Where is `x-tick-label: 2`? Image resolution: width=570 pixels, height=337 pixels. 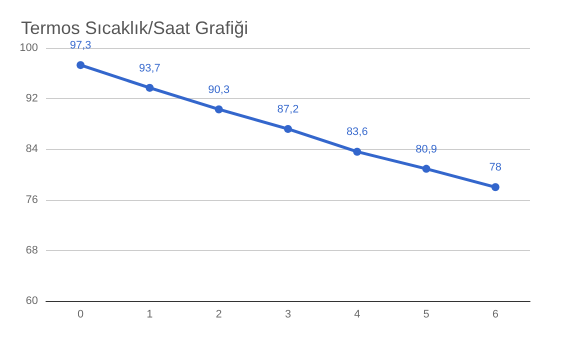
x-tick-label: 2 is located at coordinates (219, 314).